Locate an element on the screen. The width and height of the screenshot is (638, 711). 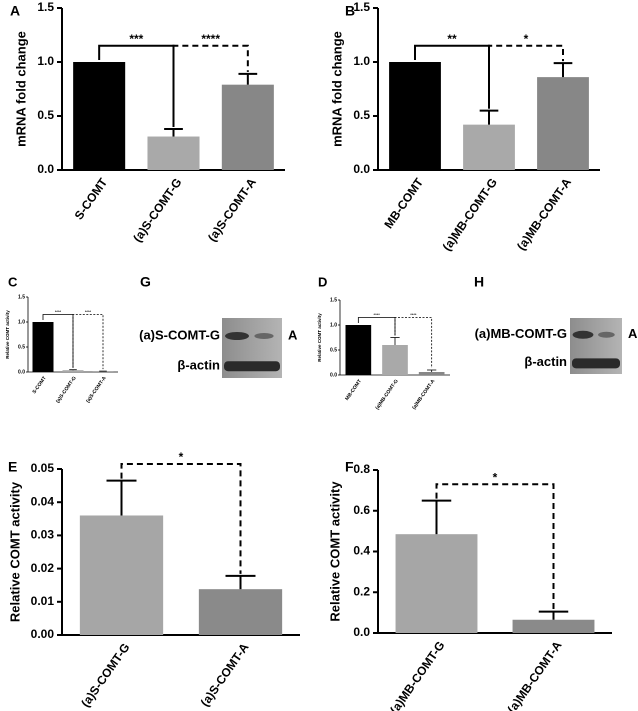
panel-letter: F is located at coordinates (349, 467).